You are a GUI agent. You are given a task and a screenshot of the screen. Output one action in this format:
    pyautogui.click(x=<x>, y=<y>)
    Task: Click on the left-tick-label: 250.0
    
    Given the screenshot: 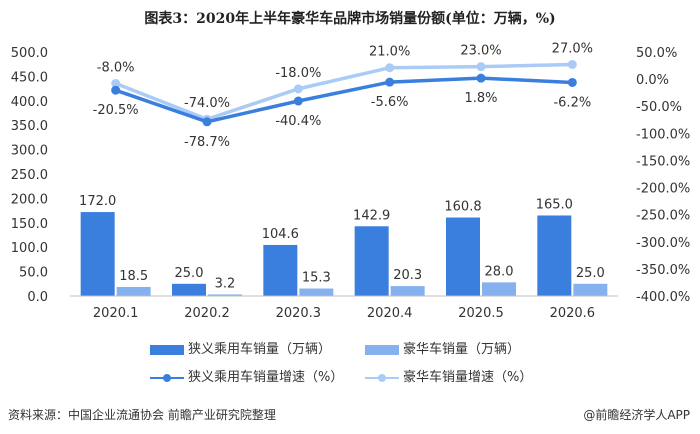 What is the action you would take?
    pyautogui.click(x=29, y=175)
    